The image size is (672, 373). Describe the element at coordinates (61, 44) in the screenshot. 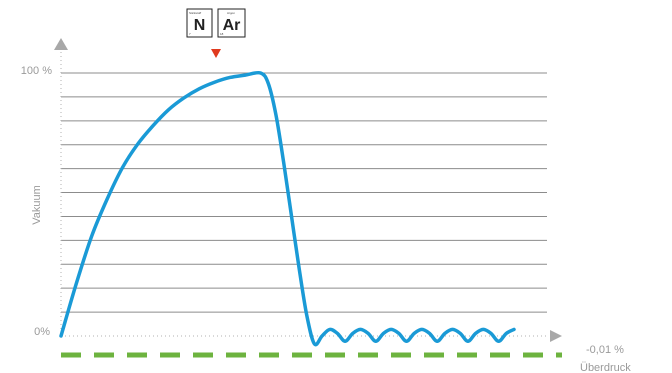

I see `y-axis-arrow-icon` at that location.